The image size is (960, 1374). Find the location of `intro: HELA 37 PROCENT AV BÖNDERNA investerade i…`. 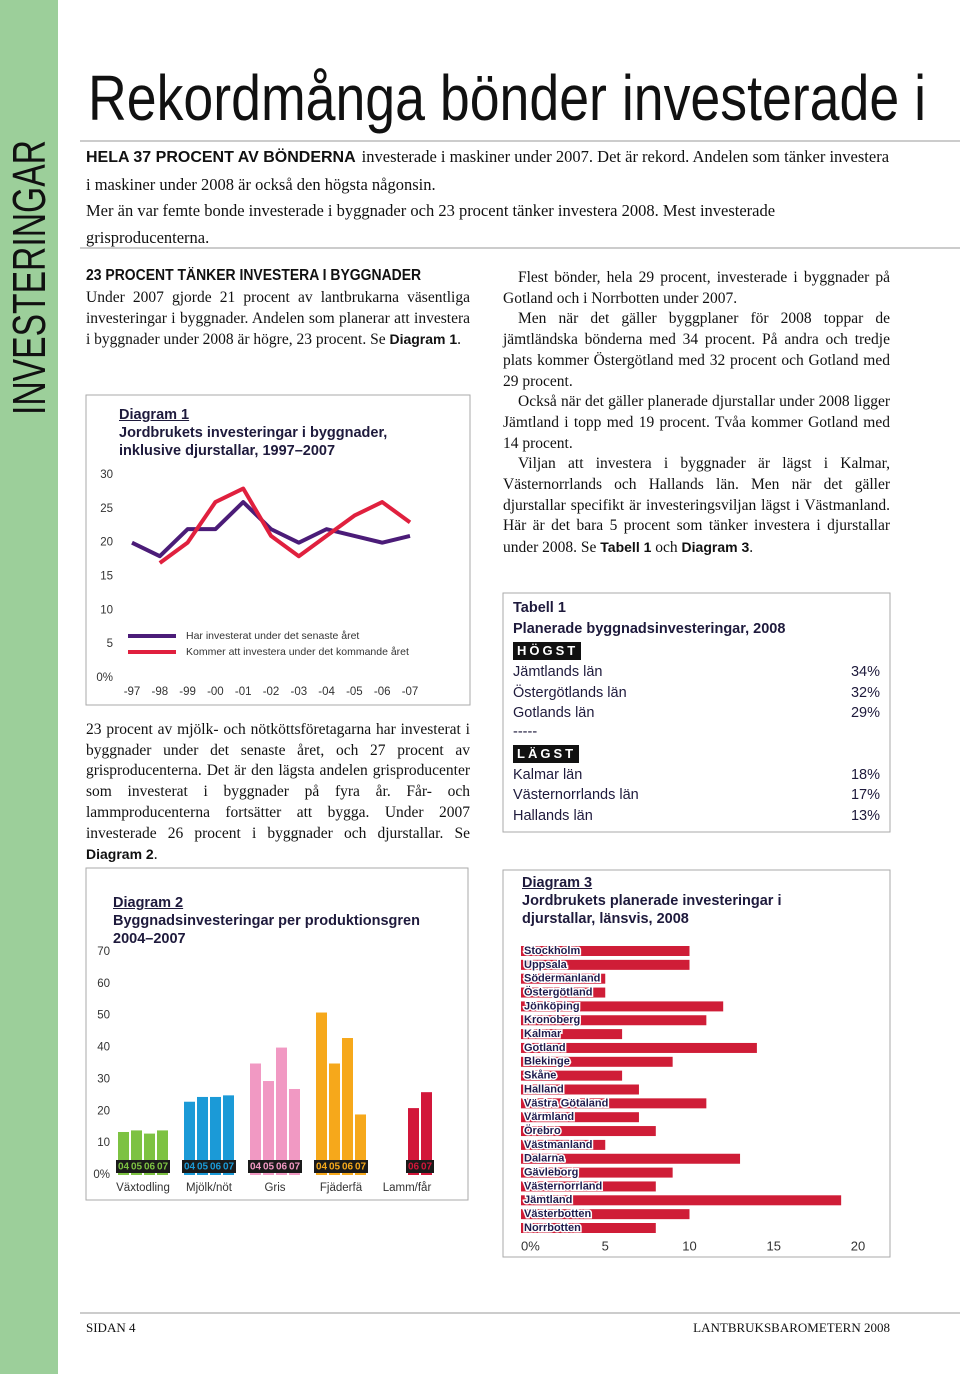

intro: HELA 37 PROCENT AV BÖNDERNA investerade i… is located at coordinates (488, 198).